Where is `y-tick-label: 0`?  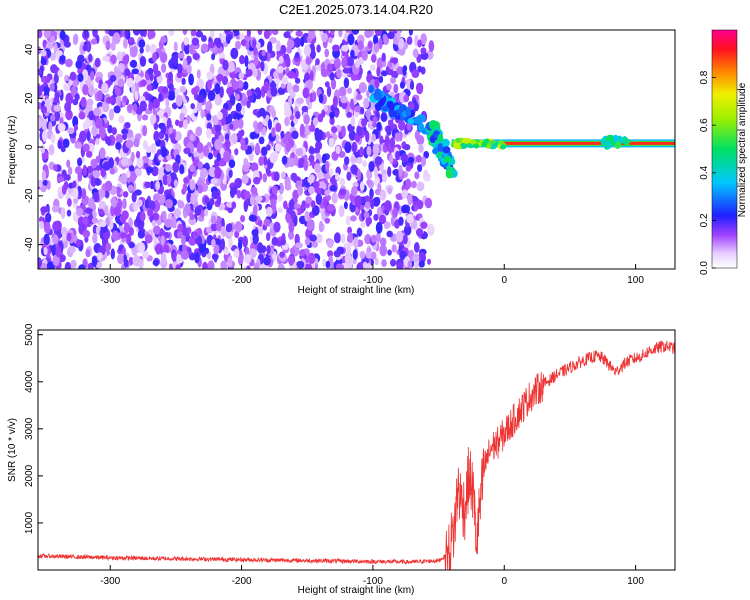
y-tick-label: 0 is located at coordinates (29, 147).